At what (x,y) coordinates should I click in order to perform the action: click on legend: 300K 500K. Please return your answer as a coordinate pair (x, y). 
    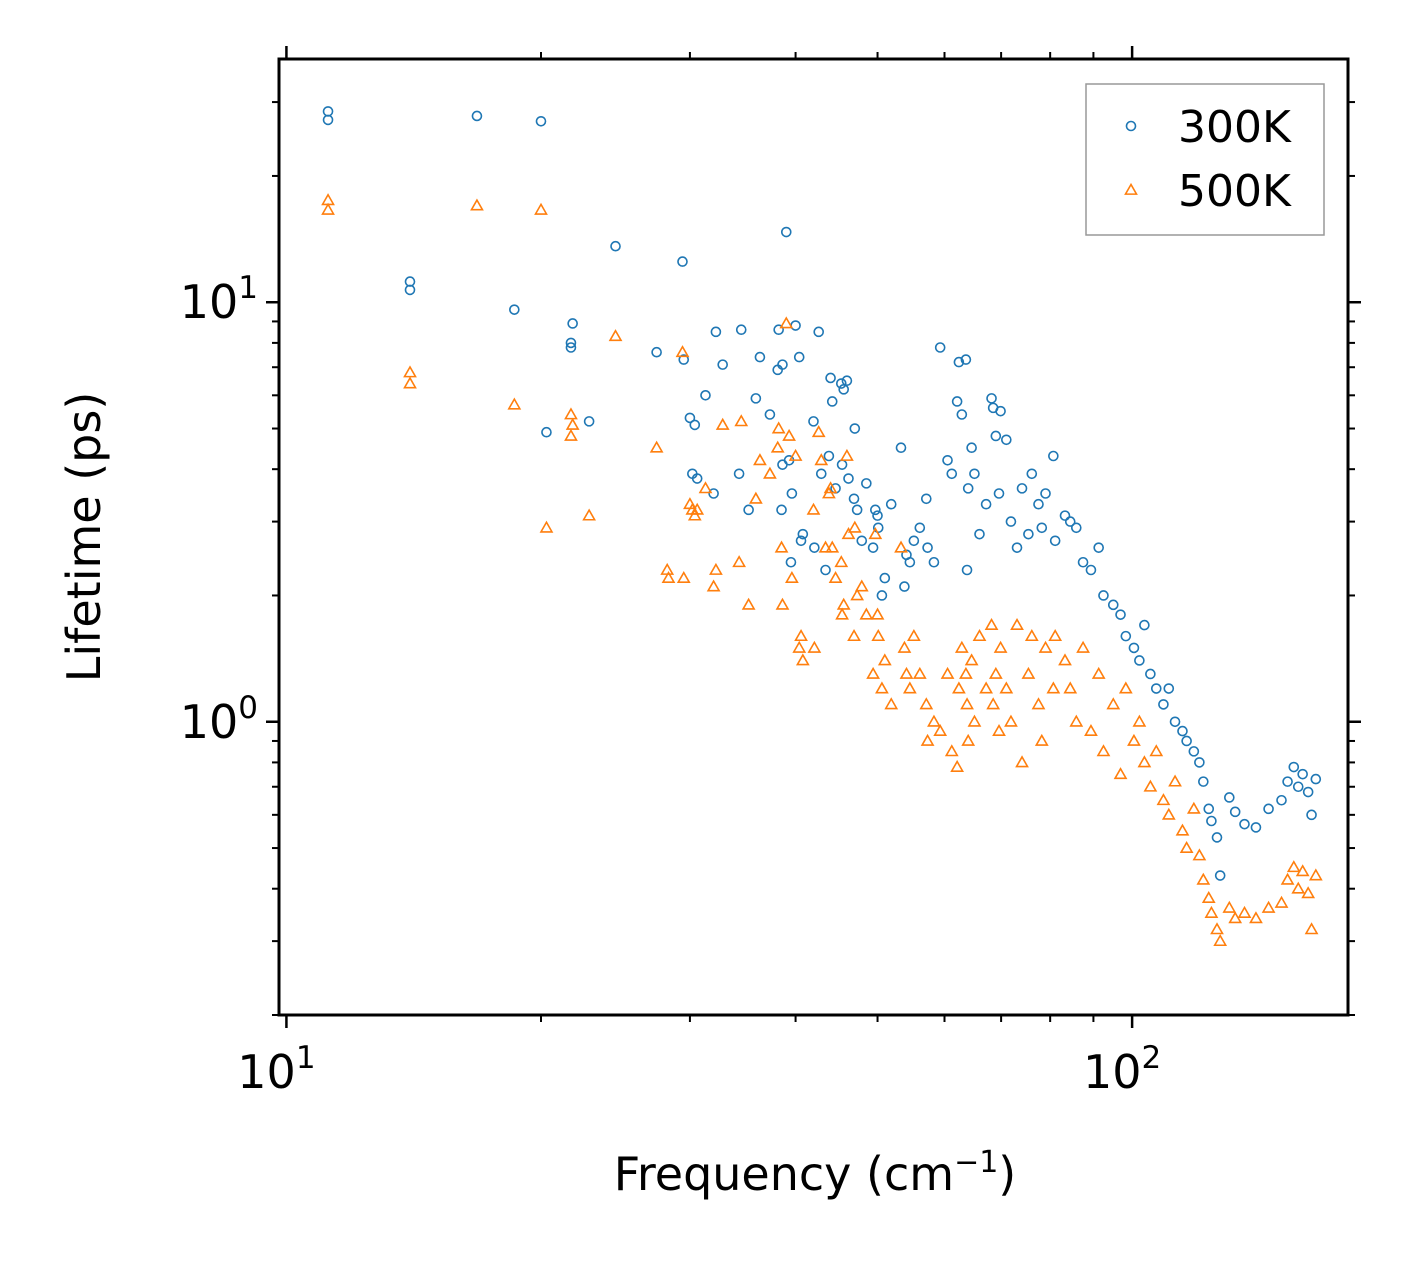
    Looking at the image, I should click on (1205, 159).